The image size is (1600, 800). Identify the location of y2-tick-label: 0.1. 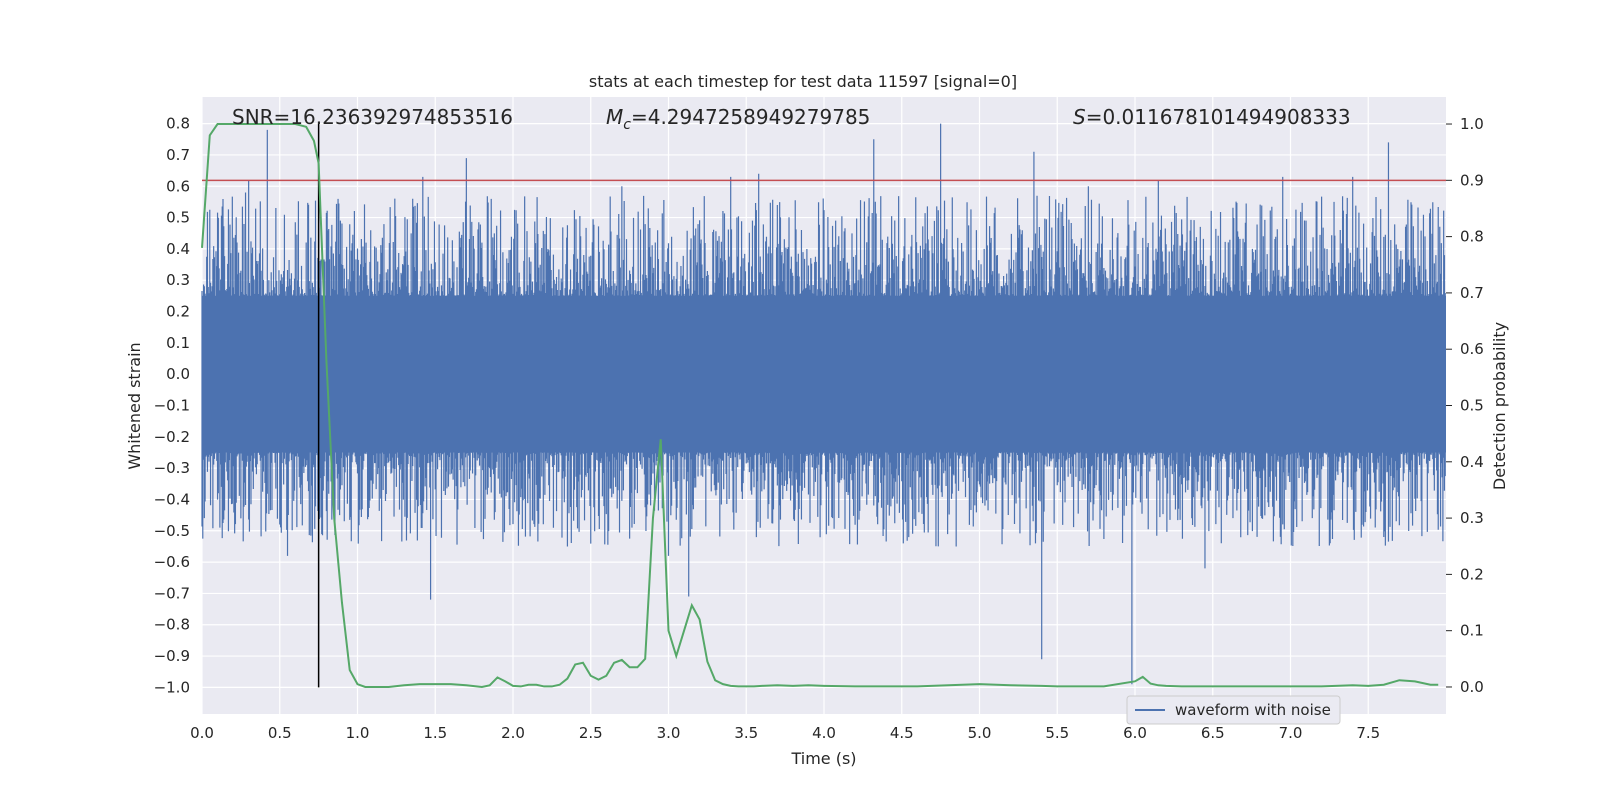
(1472, 631).